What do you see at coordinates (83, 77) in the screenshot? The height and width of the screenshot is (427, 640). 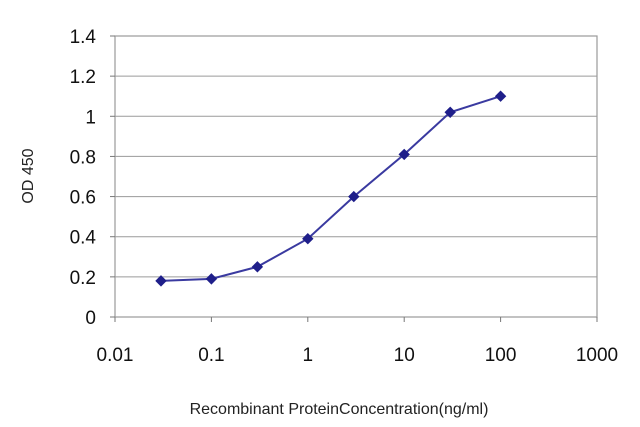 I see `y-tick-label: 1.2` at bounding box center [83, 77].